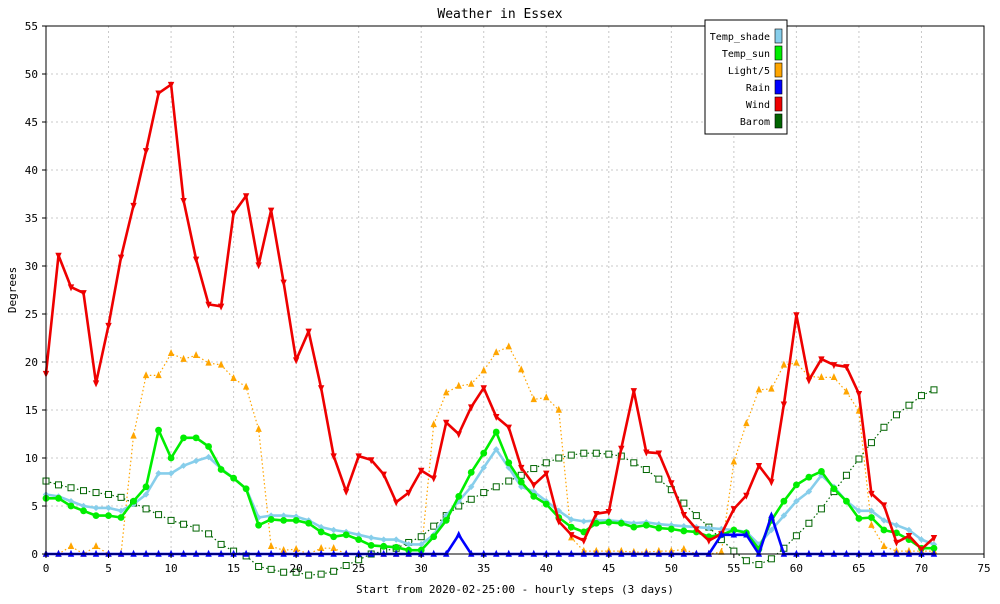  Describe the element at coordinates (858, 568) in the screenshot. I see `x-tick-label: 65` at that location.